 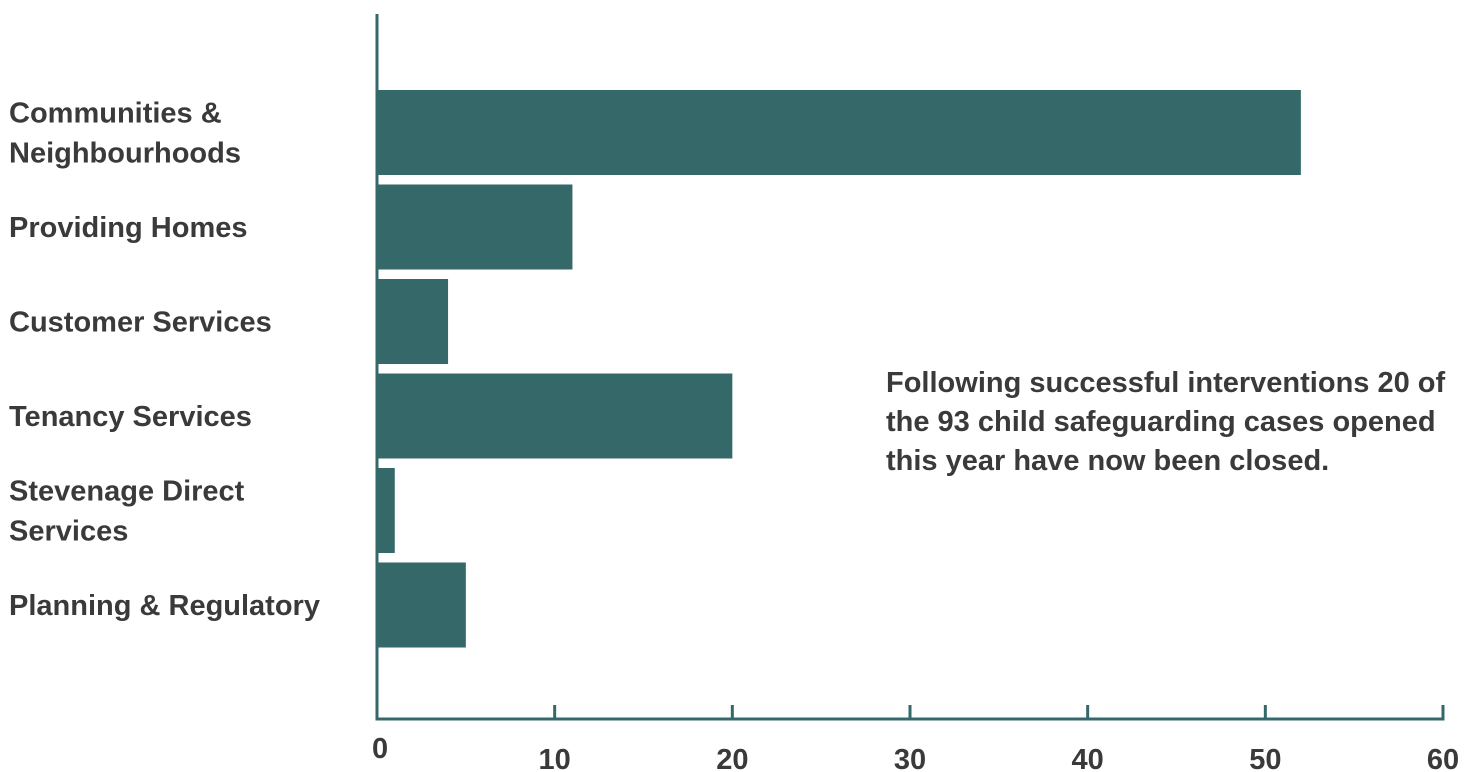 What do you see at coordinates (125, 134) in the screenshot?
I see `category-label-0: Communities & Neighbourhoods` at bounding box center [125, 134].